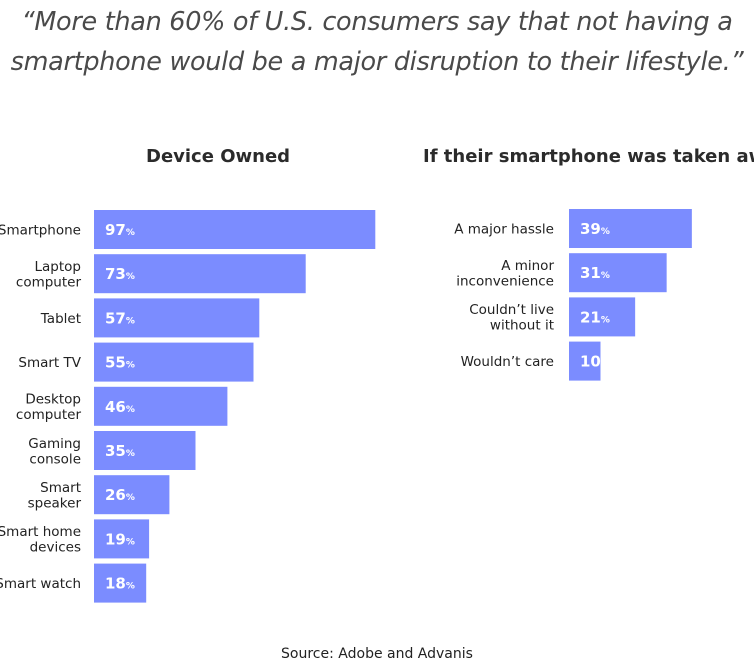 The image size is (754, 665). I want to click on category-label-line: Couldn’t live, so click(511, 310).